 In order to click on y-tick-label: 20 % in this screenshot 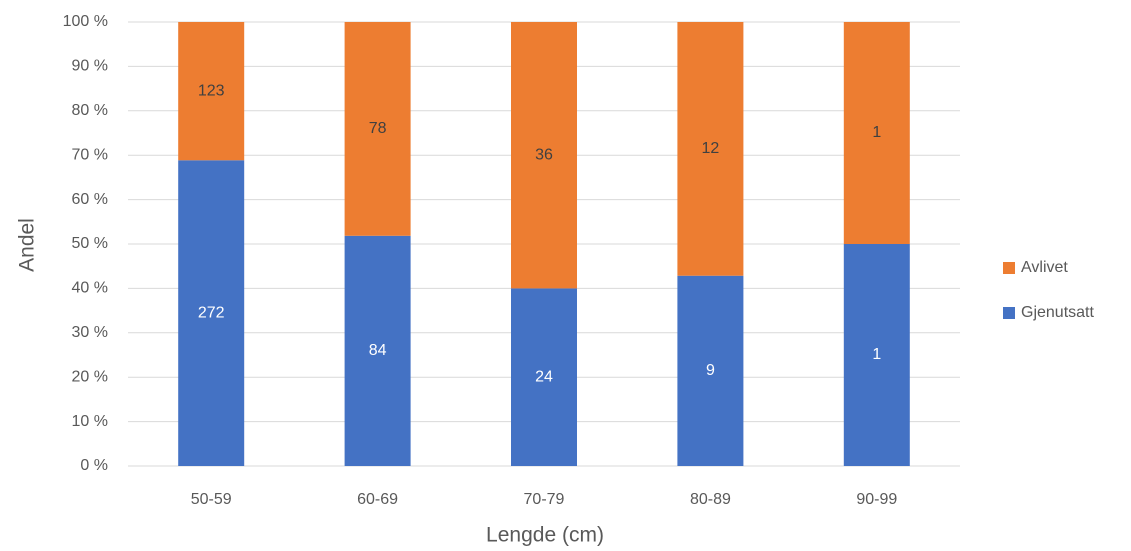, I will do `click(90, 376)`.